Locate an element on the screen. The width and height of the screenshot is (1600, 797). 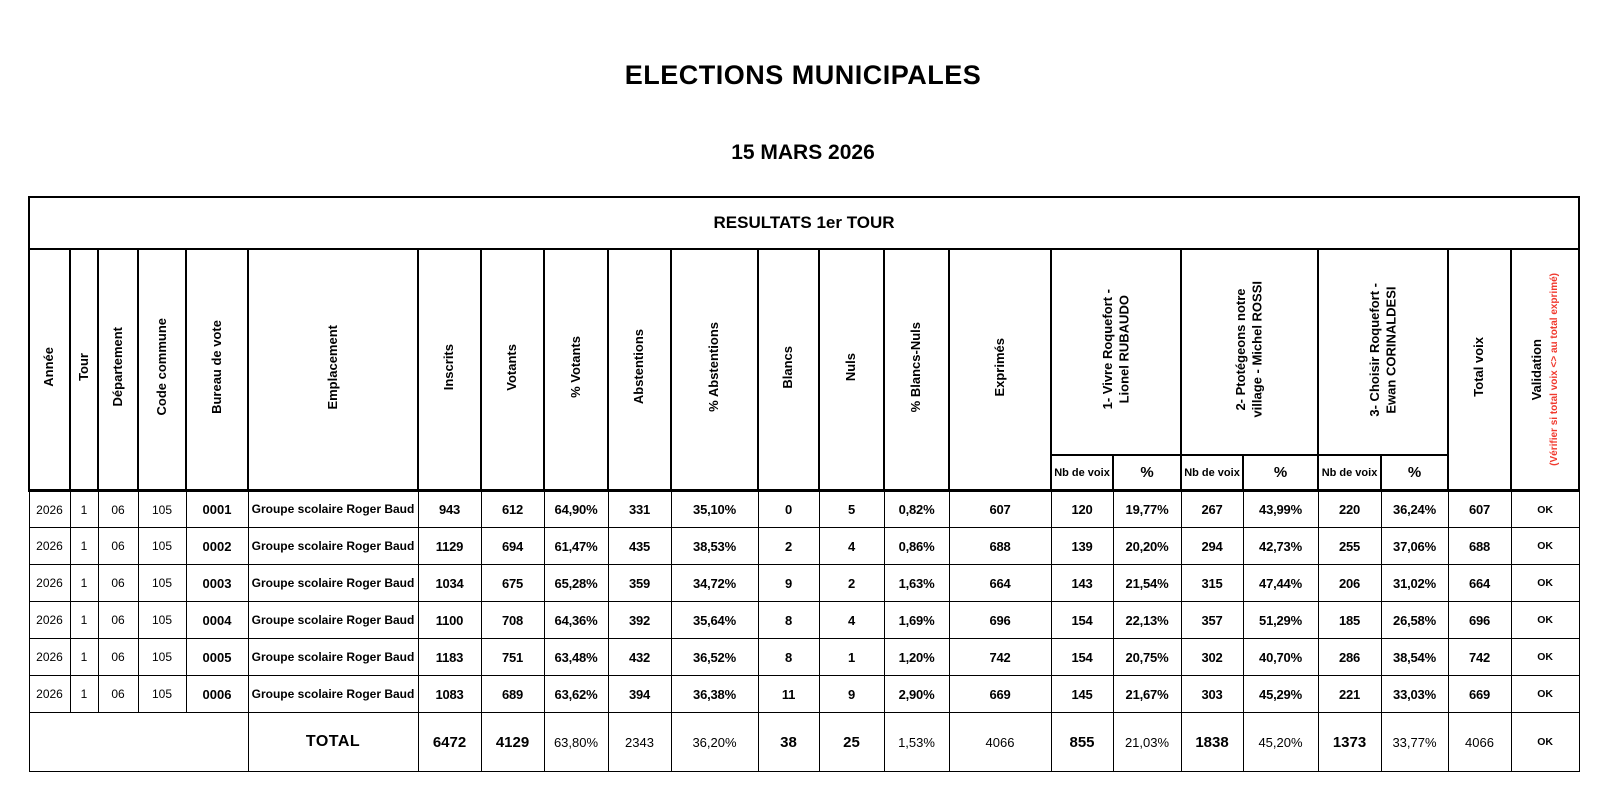
cell-bureau-de-vote: 0002 is located at coordinates (217, 546).